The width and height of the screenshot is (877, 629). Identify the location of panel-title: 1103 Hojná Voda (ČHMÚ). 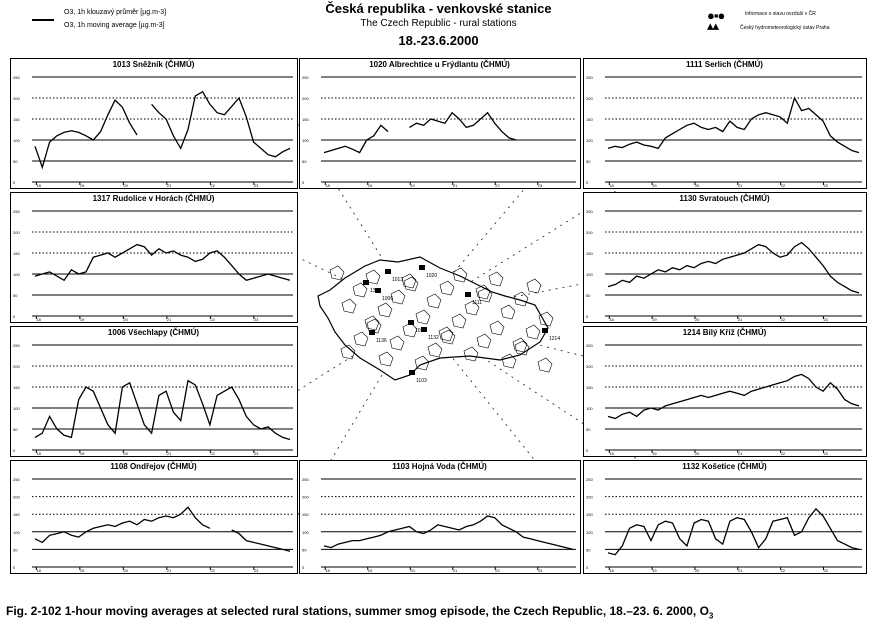
(439, 466).